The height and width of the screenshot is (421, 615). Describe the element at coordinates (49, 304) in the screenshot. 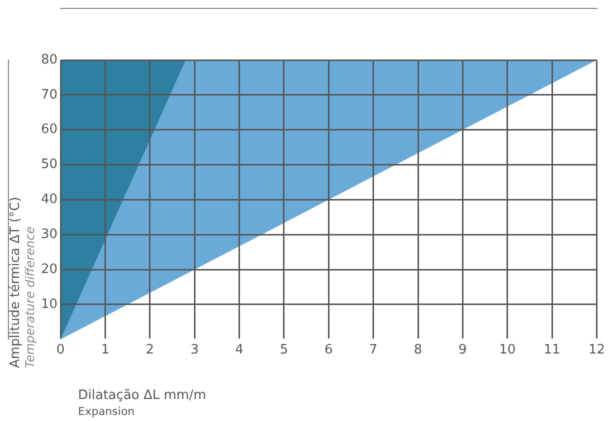

I see `y-tick-label: 10` at that location.